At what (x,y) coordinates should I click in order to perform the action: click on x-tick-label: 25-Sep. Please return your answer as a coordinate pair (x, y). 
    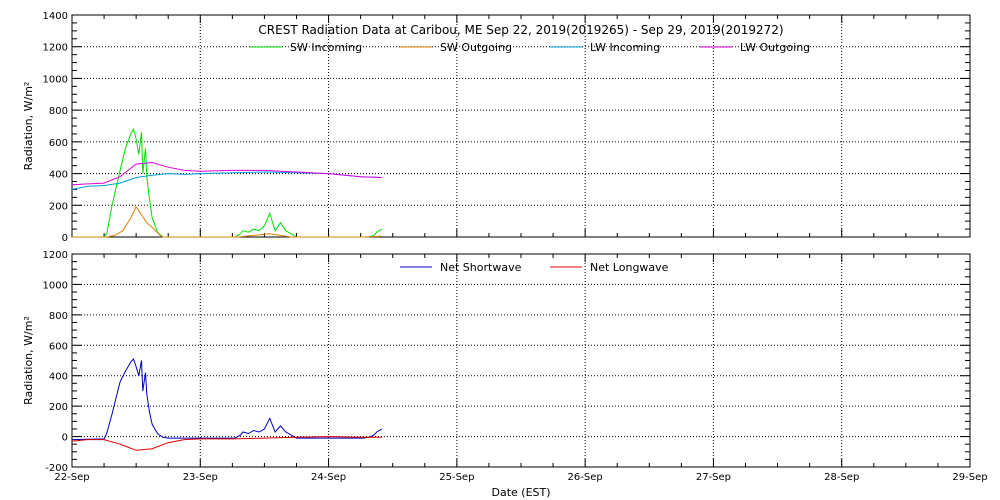
    Looking at the image, I should click on (456, 477).